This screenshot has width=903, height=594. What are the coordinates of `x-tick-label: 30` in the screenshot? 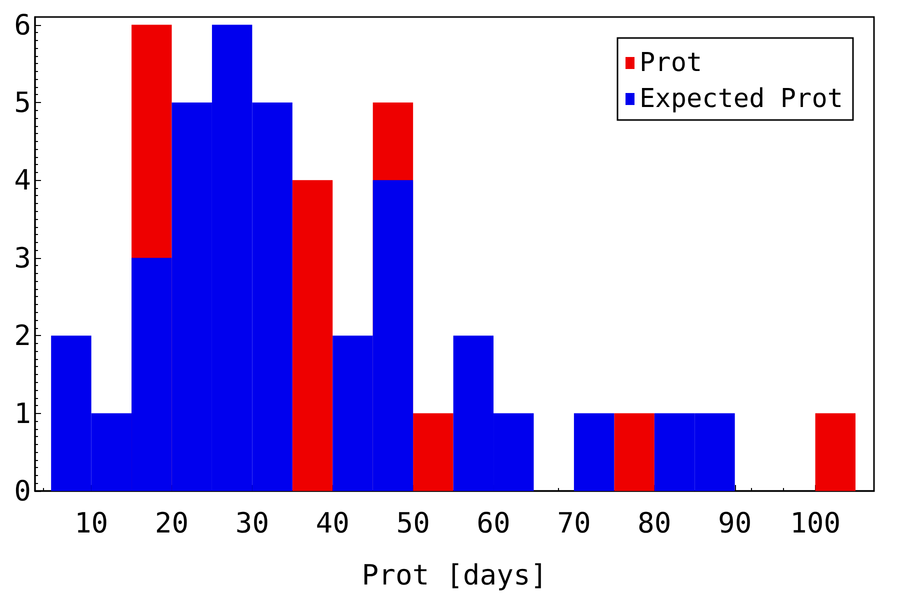 It's located at (252, 523).